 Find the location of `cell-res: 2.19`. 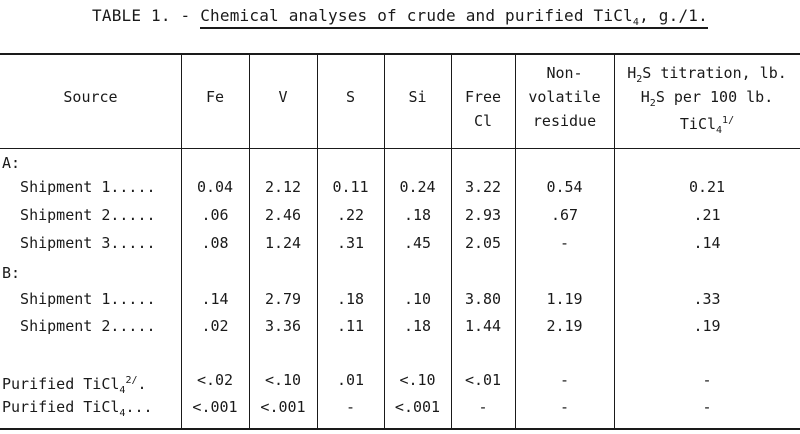

cell-res: 2.19 is located at coordinates (564, 326).